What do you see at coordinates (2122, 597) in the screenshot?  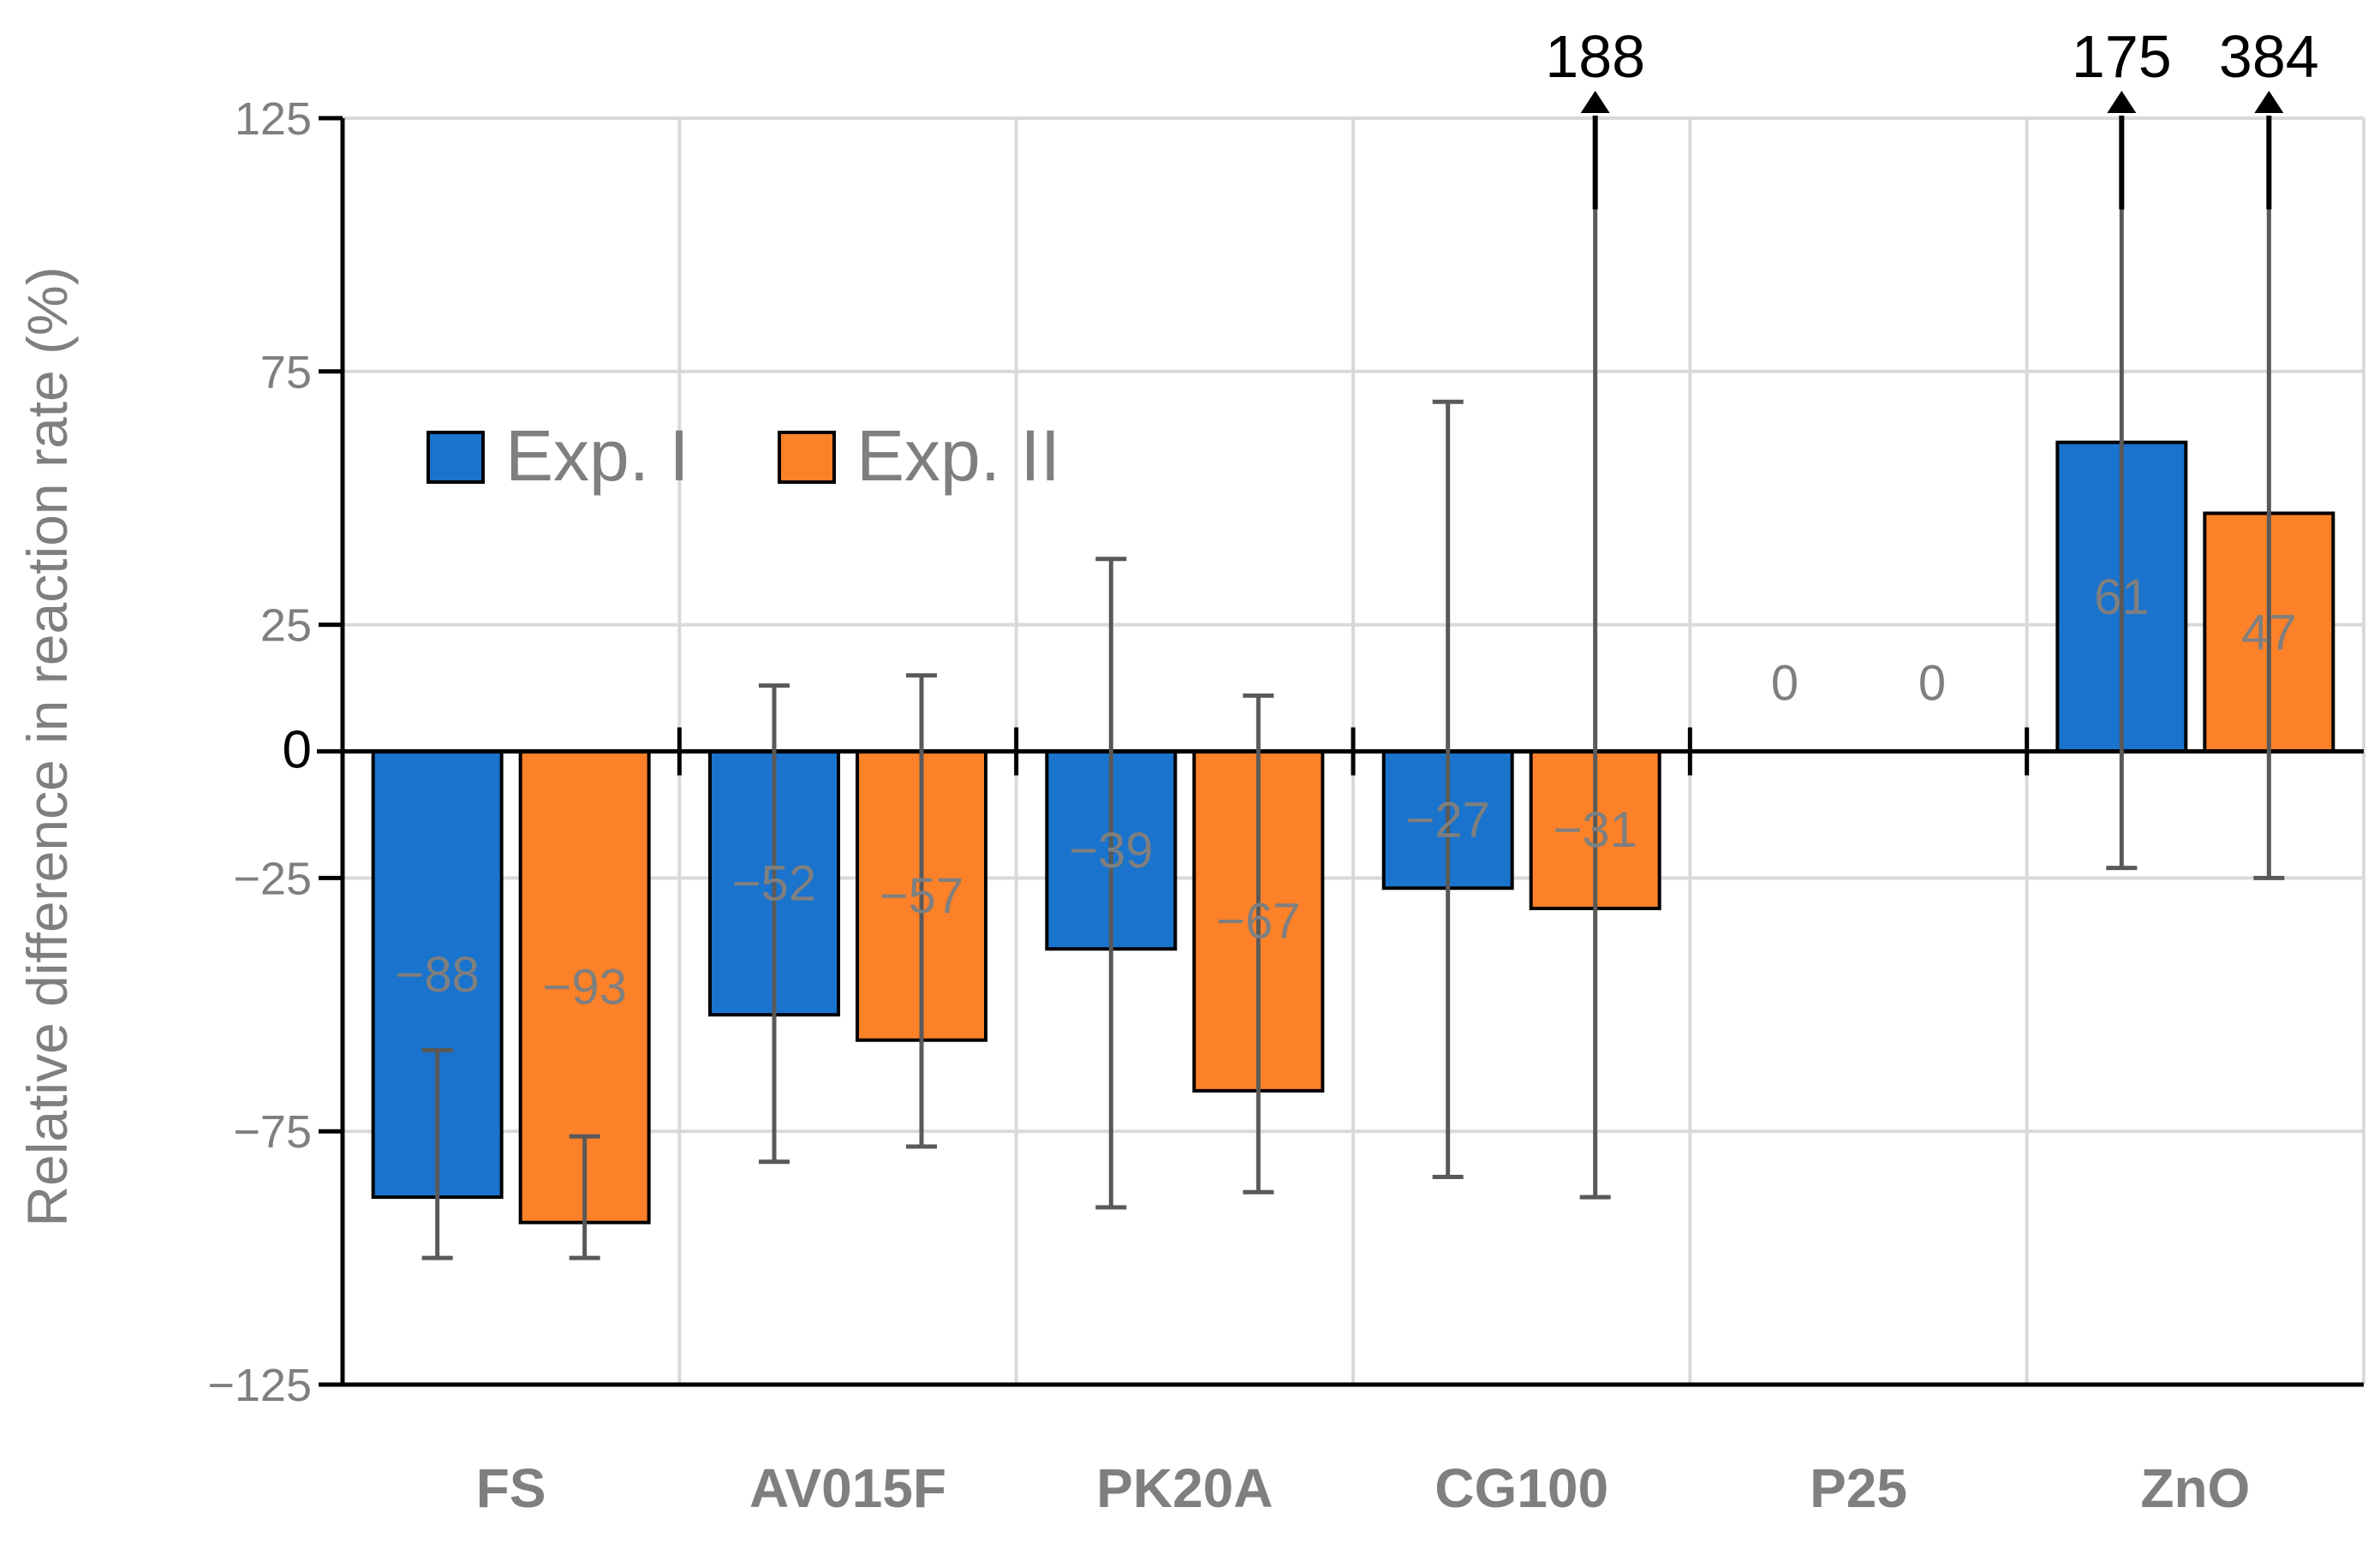 I see `data-label: 61` at bounding box center [2122, 597].